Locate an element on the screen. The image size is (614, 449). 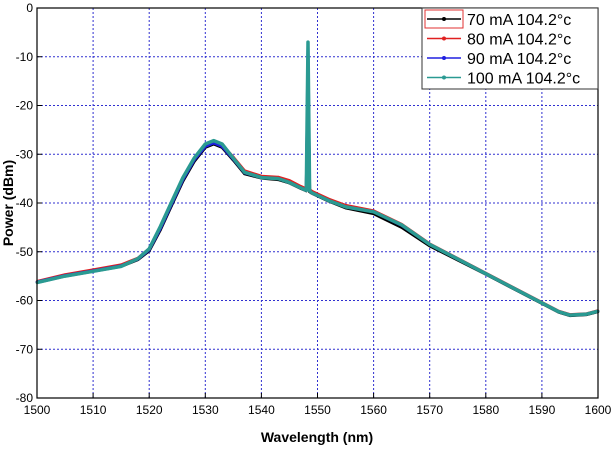
x-tick-label: 1510 is located at coordinates (93, 410).